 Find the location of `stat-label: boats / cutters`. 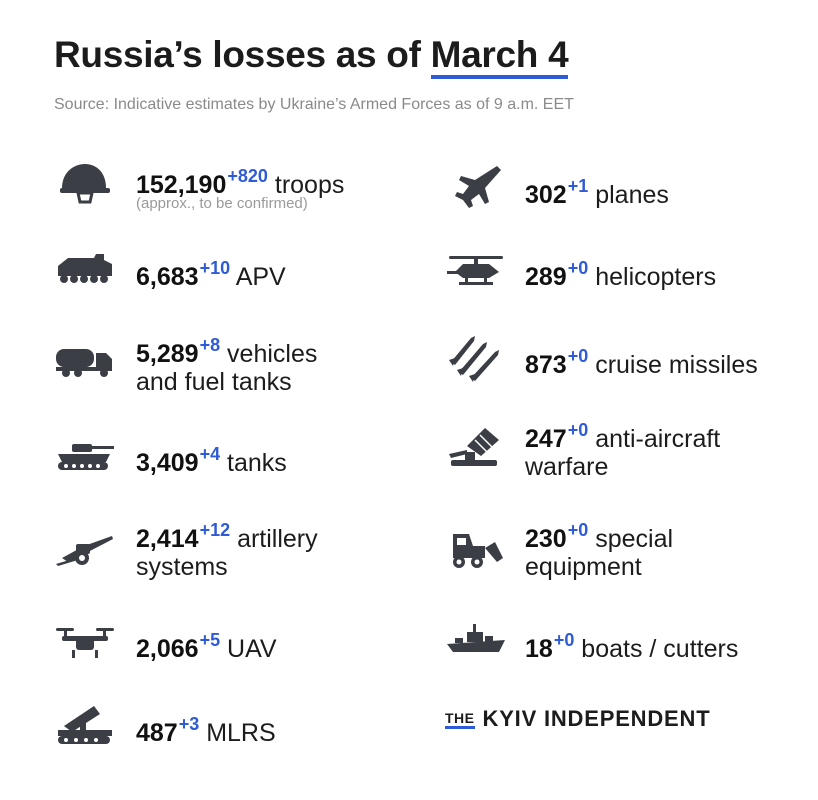

stat-label: boats / cutters is located at coordinates (660, 649).